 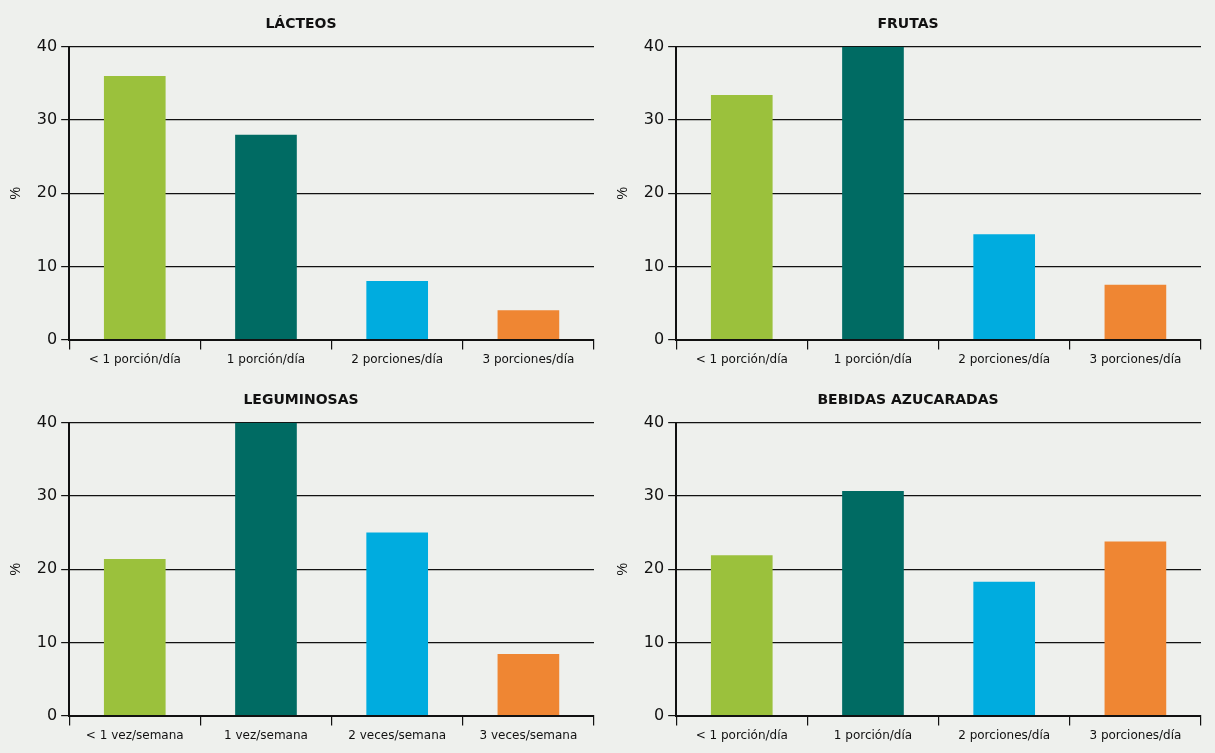 What do you see at coordinates (528, 734) in the screenshot?
I see `x-tick-label: 3 veces/semana` at bounding box center [528, 734].